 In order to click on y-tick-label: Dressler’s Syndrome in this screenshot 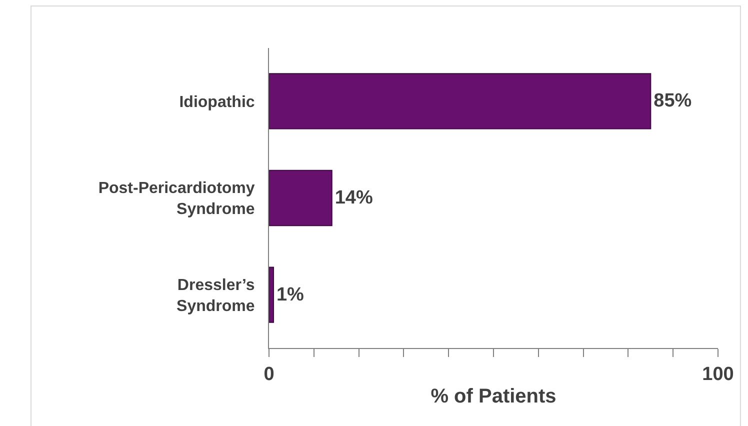, I will do `click(215, 295)`.